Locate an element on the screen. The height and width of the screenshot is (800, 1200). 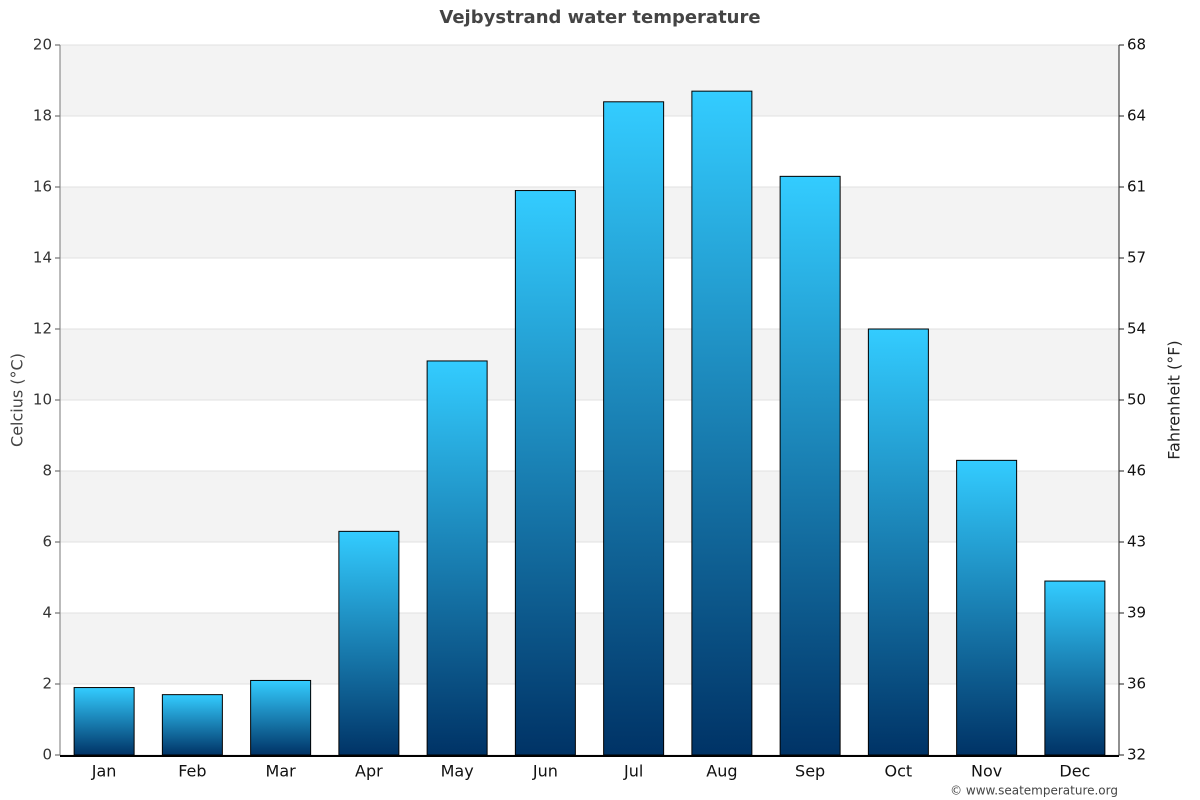
x-tick-label: Sep is located at coordinates (810, 771).